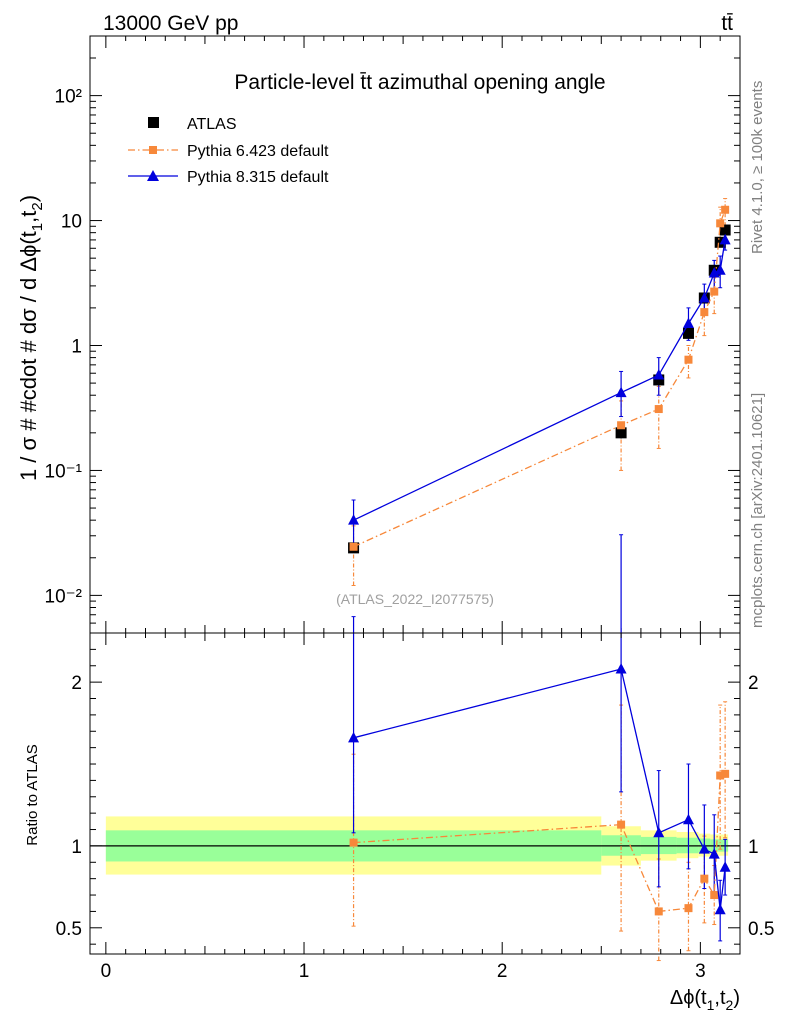 Image resolution: width=786 pixels, height=1024 pixels. Describe the element at coordinates (727, 23) in the screenshot. I see `process-label: tt̄` at that location.